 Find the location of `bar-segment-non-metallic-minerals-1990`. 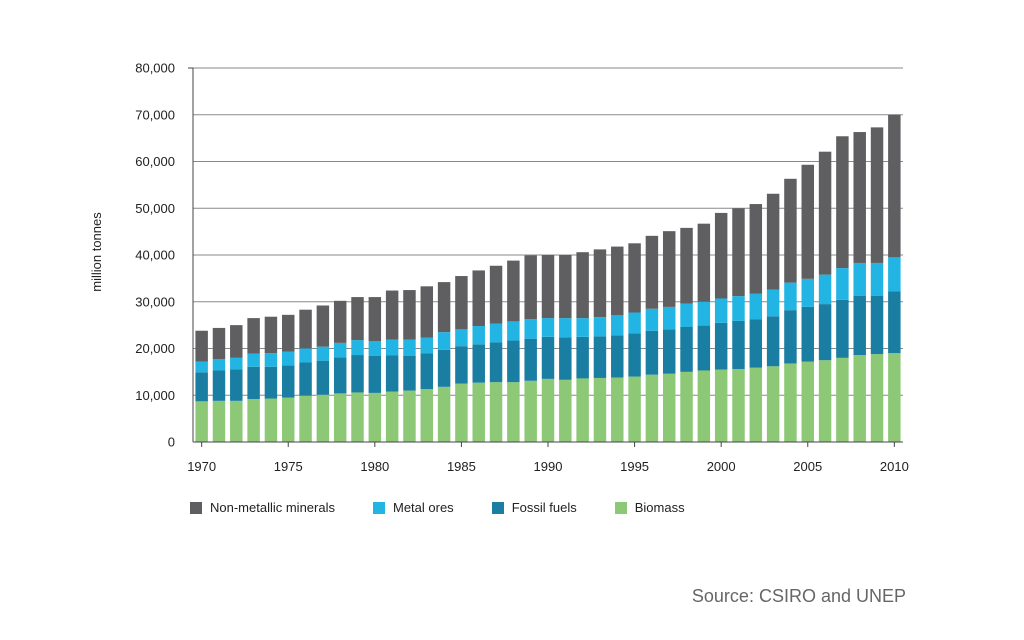

bar-segment-non-metallic-minerals-1990 is located at coordinates (548, 287).